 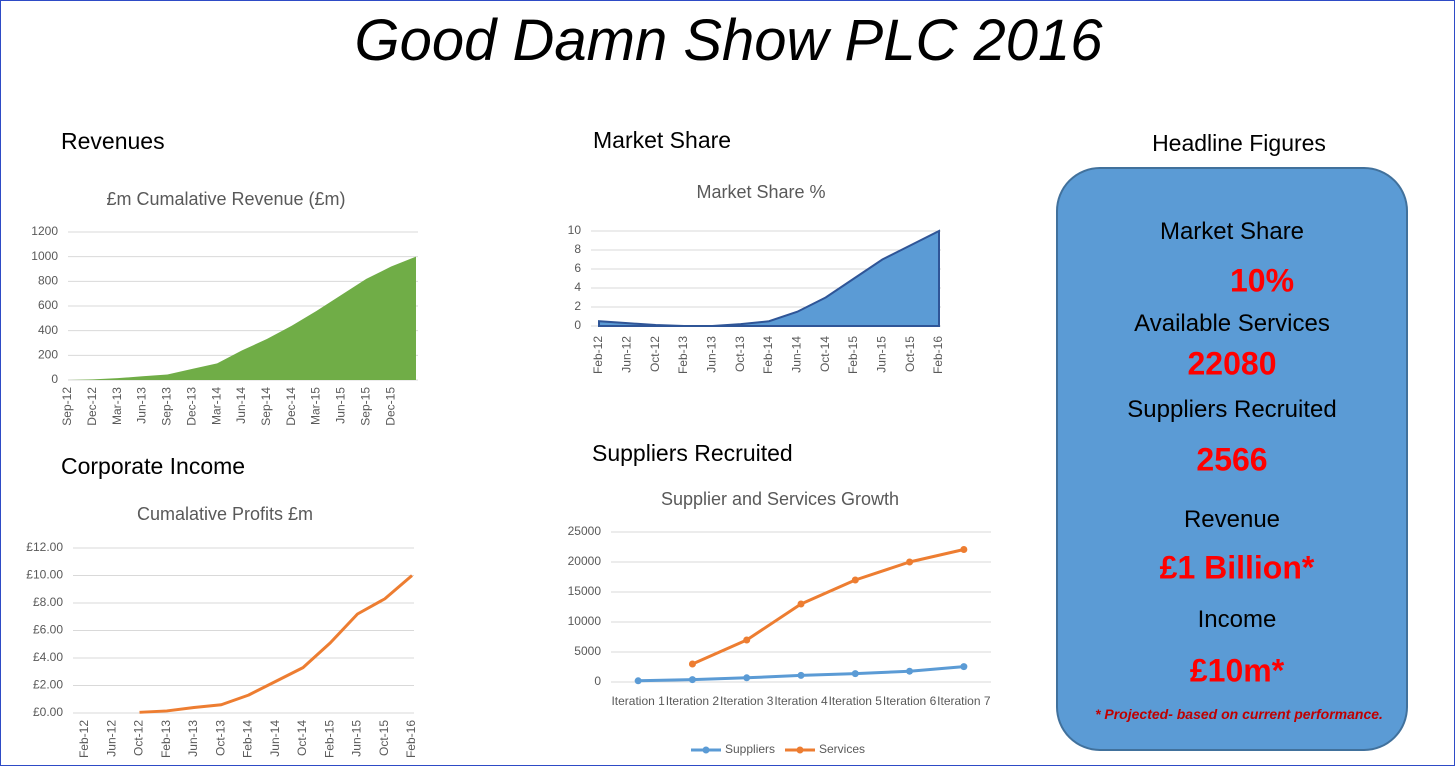 I want to click on y-tick-label: 600, so click(x=48, y=305).